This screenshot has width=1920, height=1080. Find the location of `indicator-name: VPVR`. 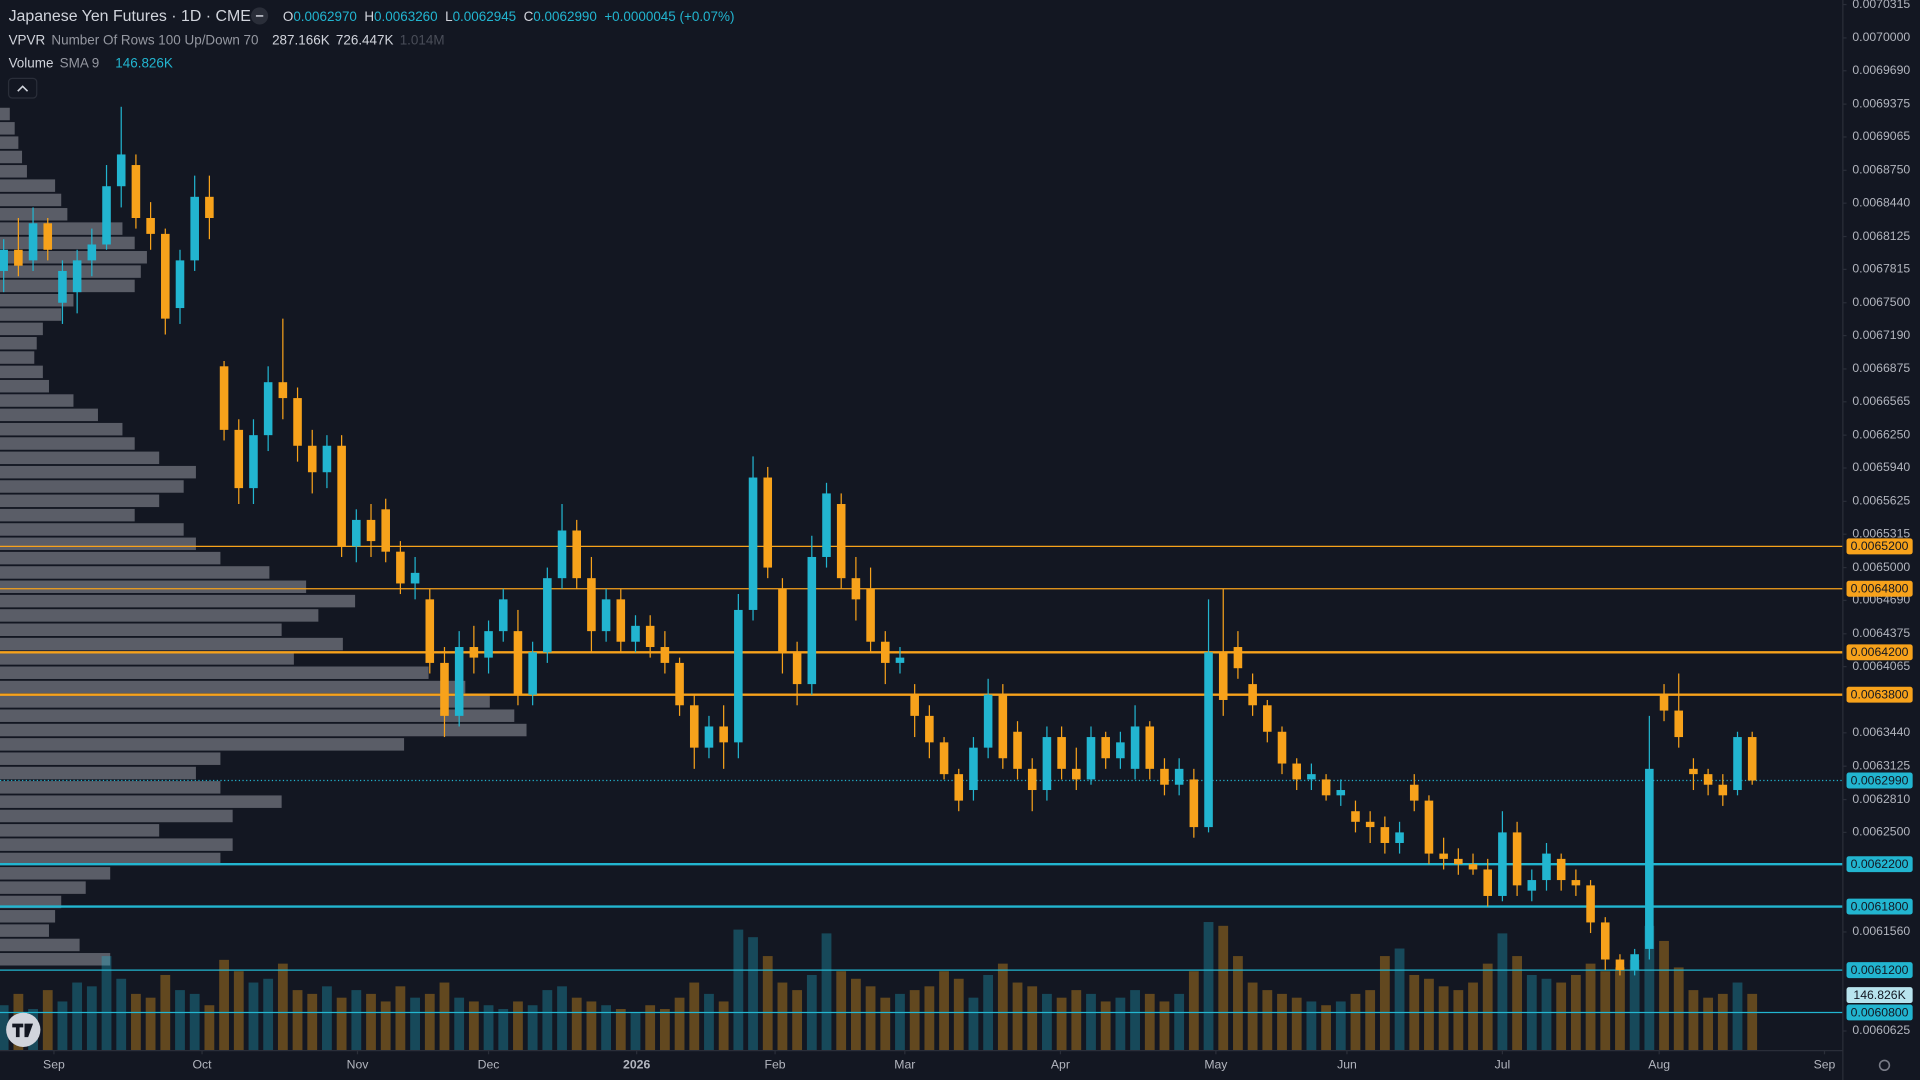

indicator-name: VPVR is located at coordinates (27, 39).